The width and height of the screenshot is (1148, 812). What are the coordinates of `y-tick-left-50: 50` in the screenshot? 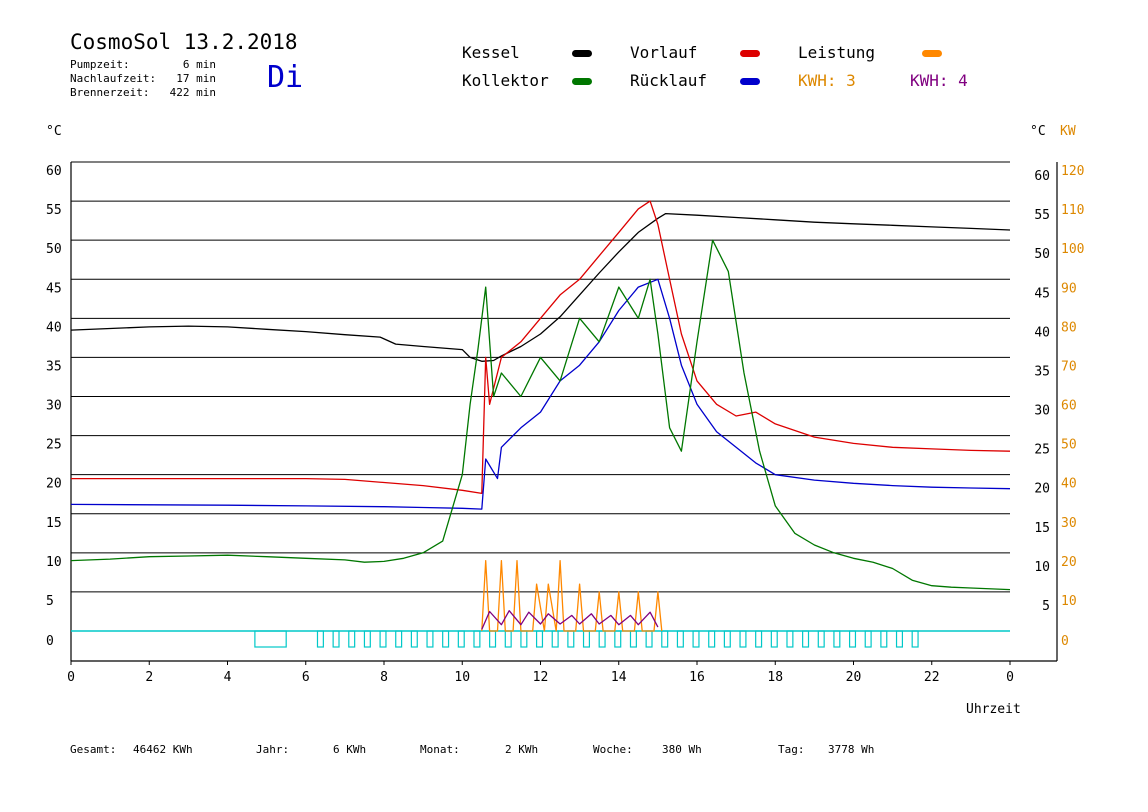 It's located at (54, 249).